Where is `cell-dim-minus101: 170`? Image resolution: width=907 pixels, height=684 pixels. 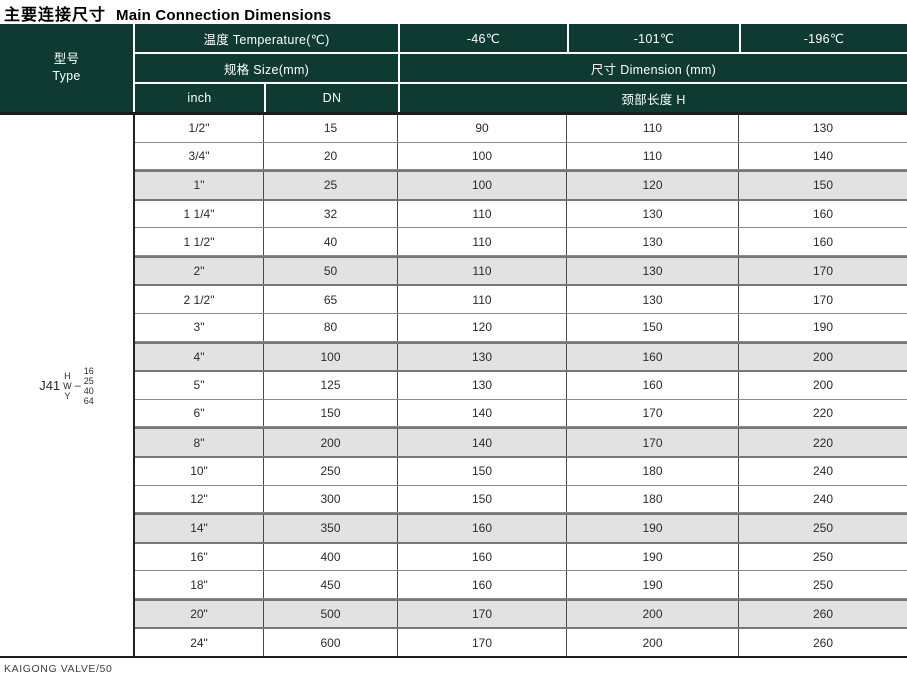
cell-dim-minus101: 170 is located at coordinates (653, 413).